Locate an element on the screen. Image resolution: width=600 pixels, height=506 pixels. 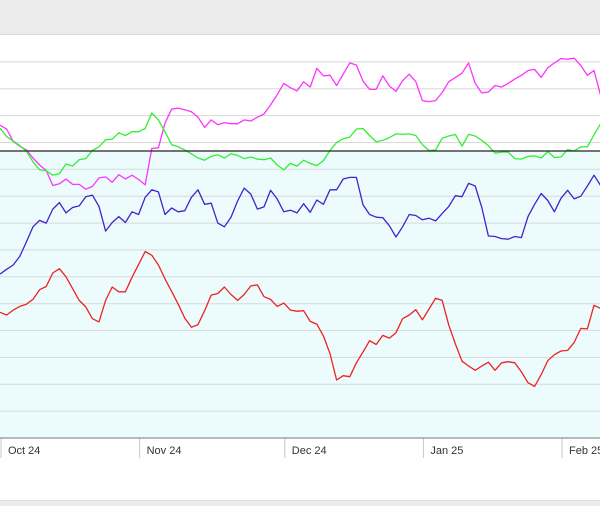
x-tick-label: Jan 25 is located at coordinates (446, 451).